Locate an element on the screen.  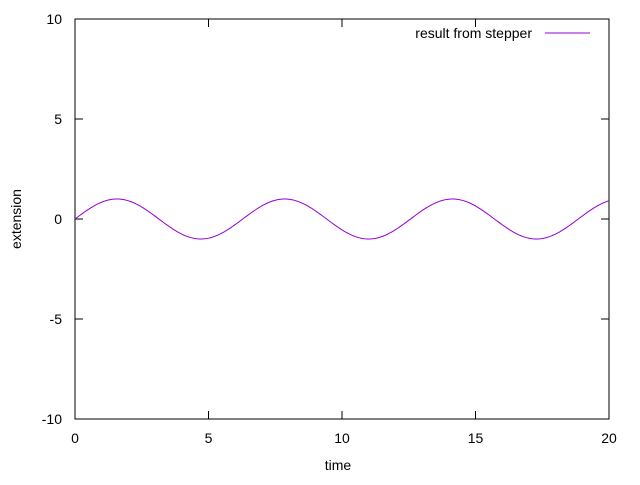
y-tick-label: -10 is located at coordinates (52, 419).